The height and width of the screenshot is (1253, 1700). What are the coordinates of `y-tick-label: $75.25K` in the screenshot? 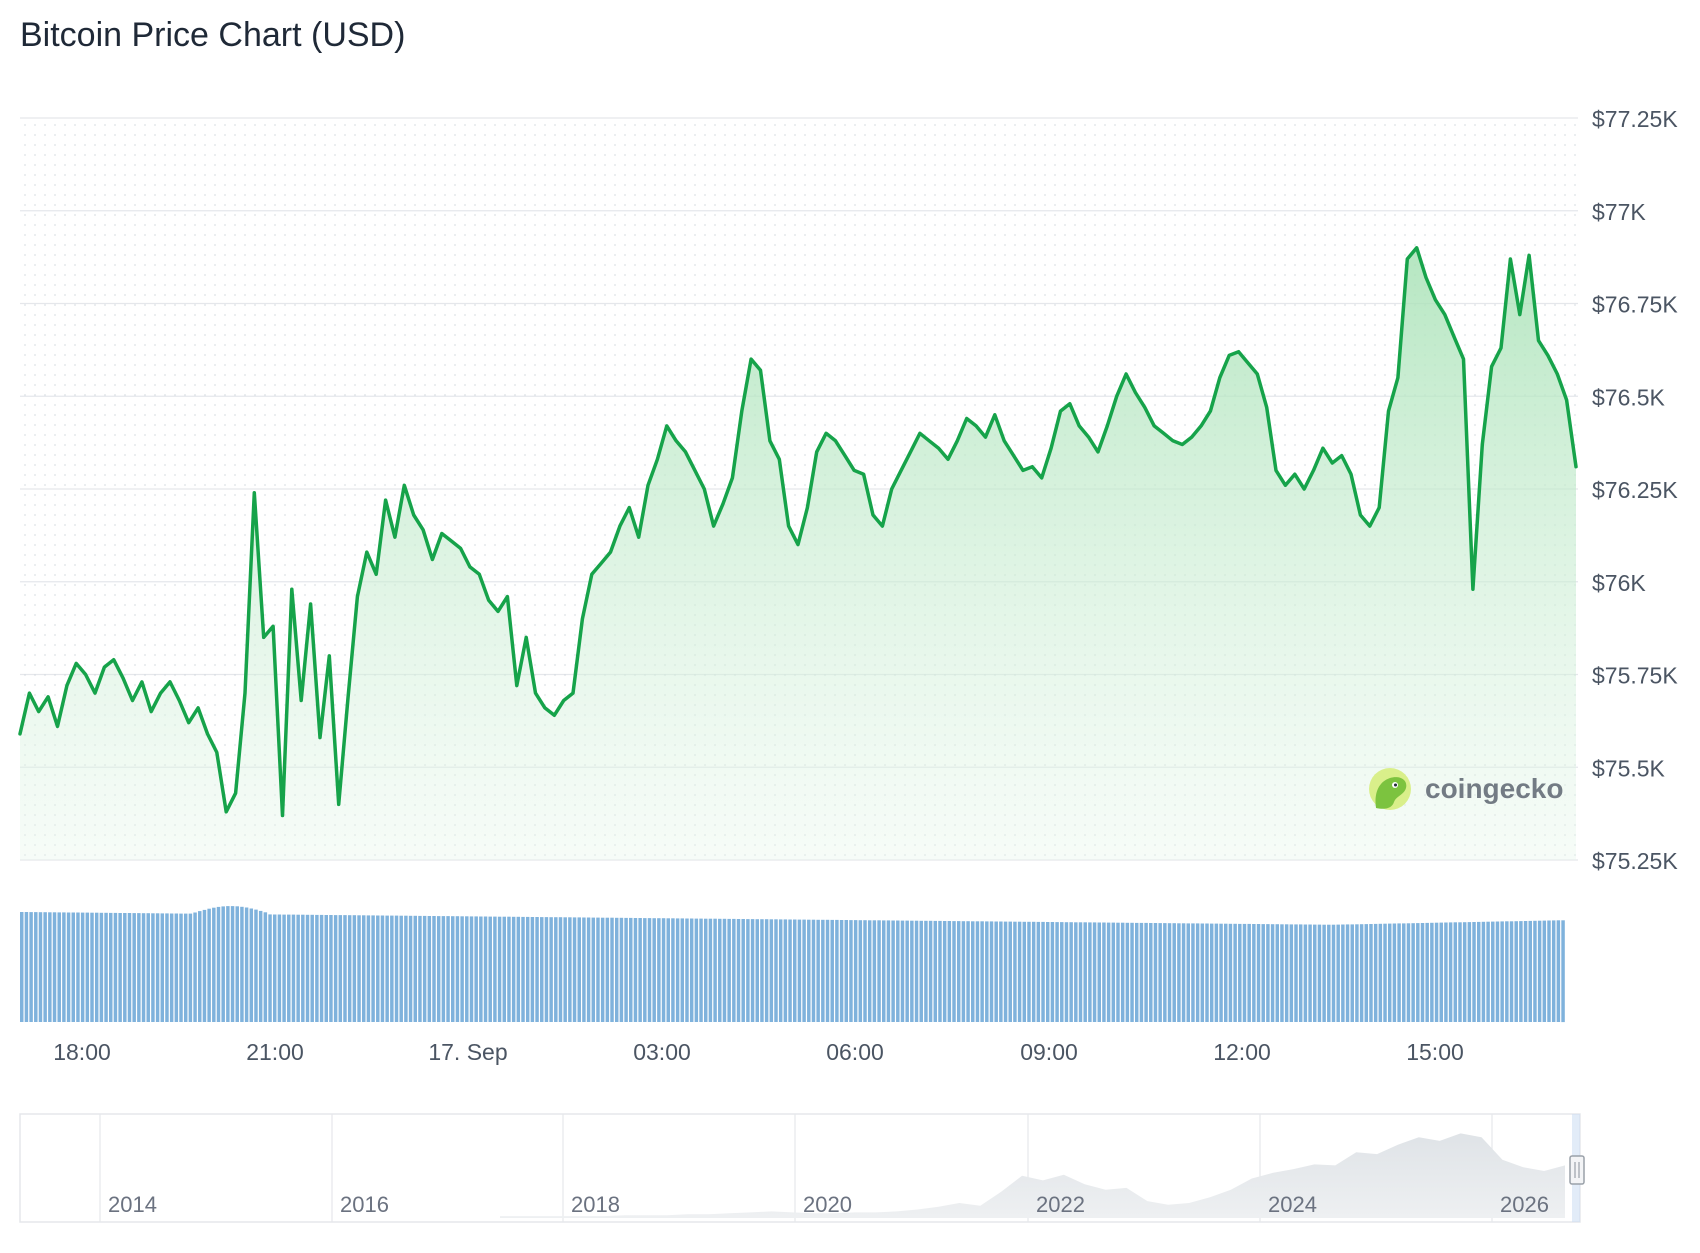 It's located at (1635, 861).